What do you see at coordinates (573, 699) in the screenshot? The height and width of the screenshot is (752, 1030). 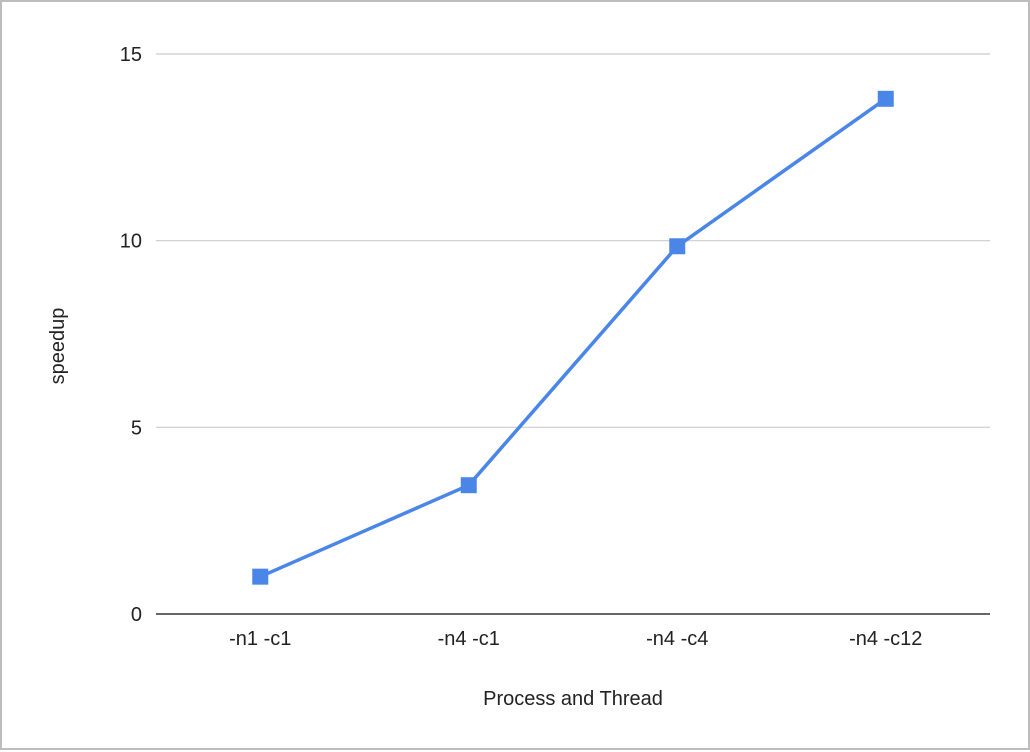 I see `x-axis-title: Process and Thread` at bounding box center [573, 699].